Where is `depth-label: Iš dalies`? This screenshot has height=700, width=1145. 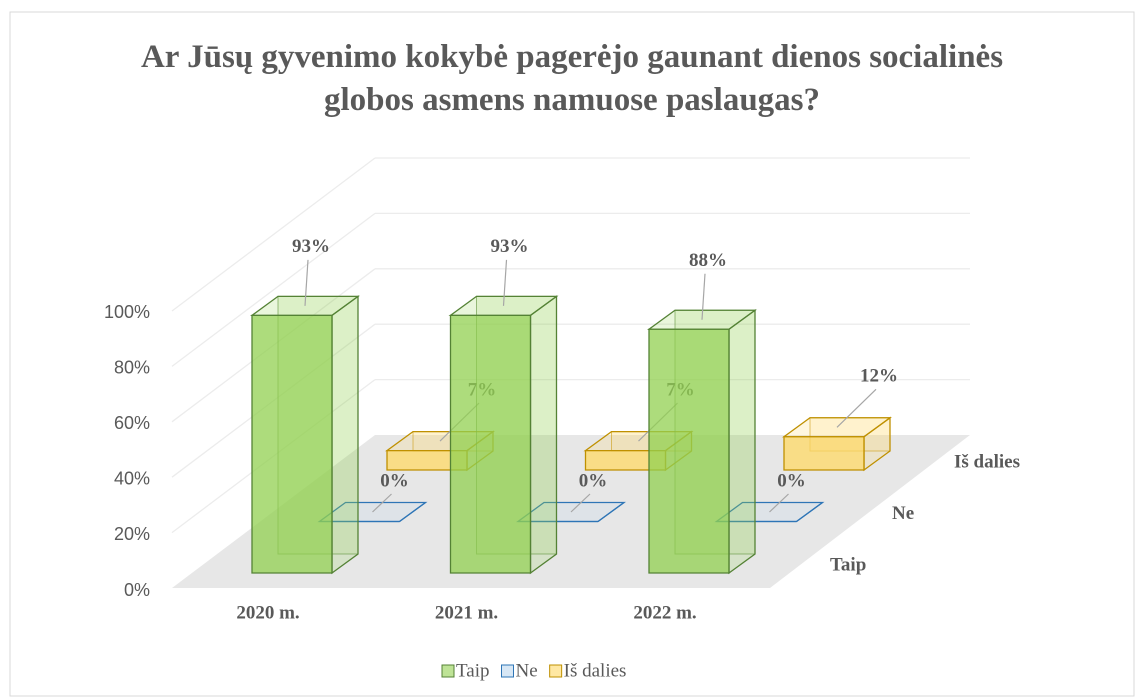
depth-label: Iš dalies is located at coordinates (987, 461).